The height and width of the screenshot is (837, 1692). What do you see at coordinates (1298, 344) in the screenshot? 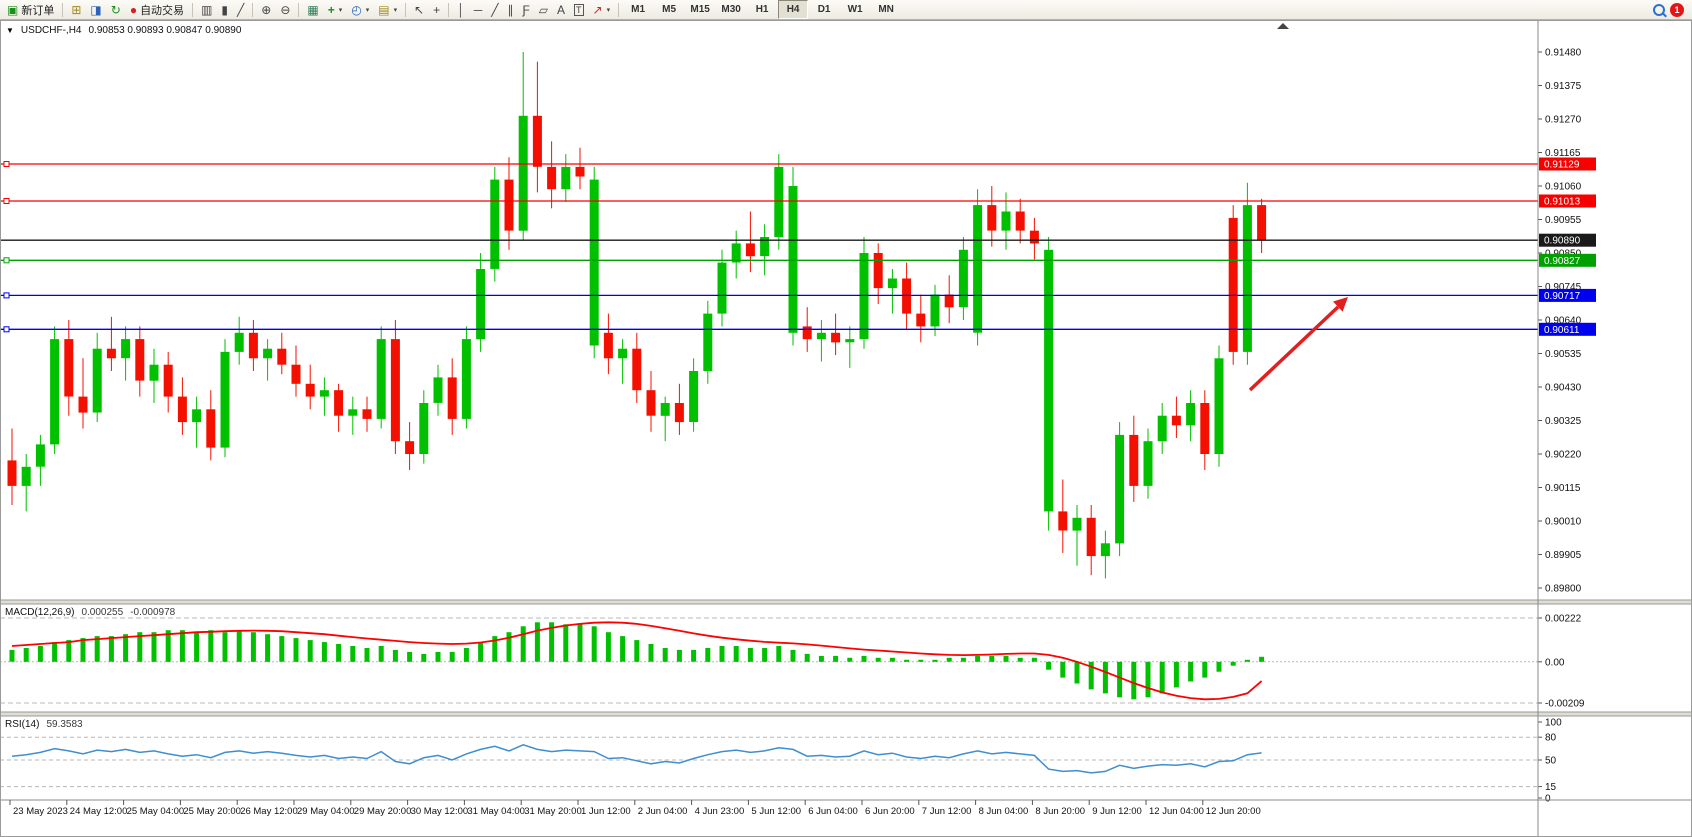
I see `trend-arrow-annotation` at bounding box center [1298, 344].